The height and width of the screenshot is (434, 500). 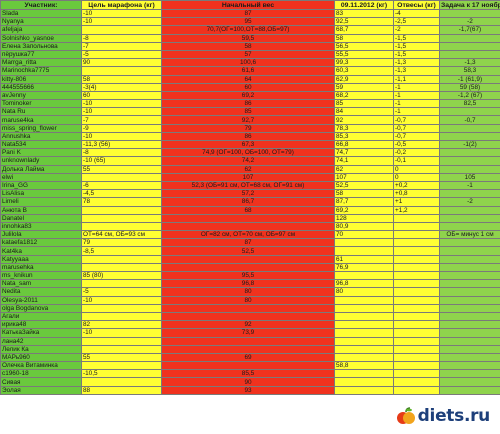 What do you see at coordinates (121, 325) in the screenshot?
I see `cell-goal: 82` at bounding box center [121, 325].